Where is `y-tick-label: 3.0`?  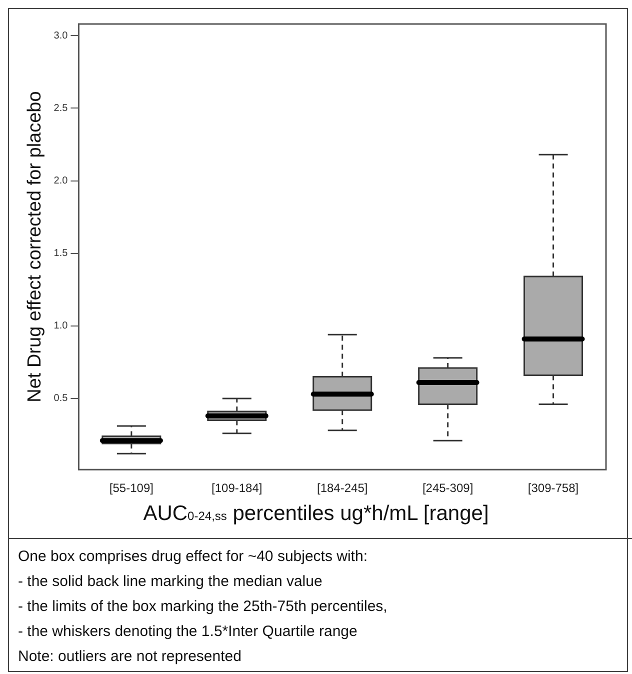 y-tick-label: 3.0 is located at coordinates (61, 36).